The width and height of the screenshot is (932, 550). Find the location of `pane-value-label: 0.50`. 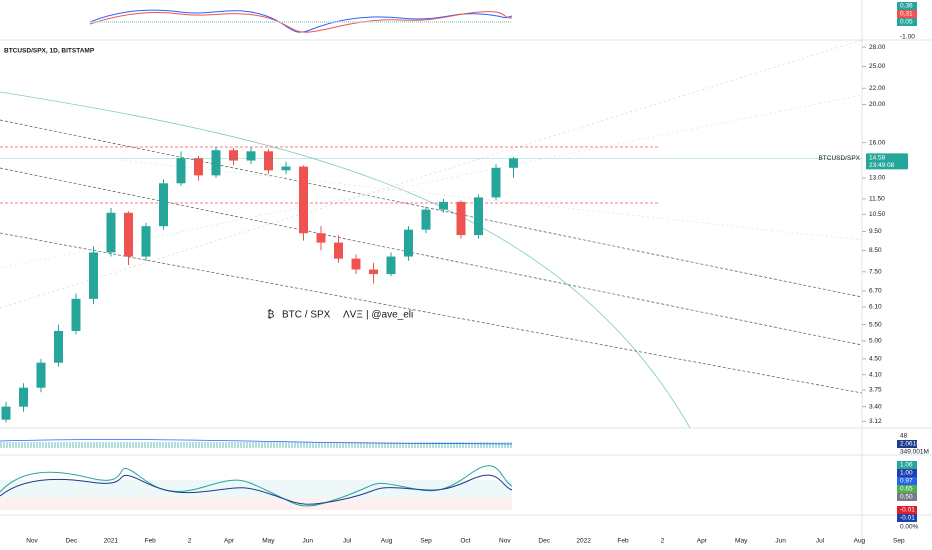

pane-value-label: 0.50 is located at coordinates (906, 497).